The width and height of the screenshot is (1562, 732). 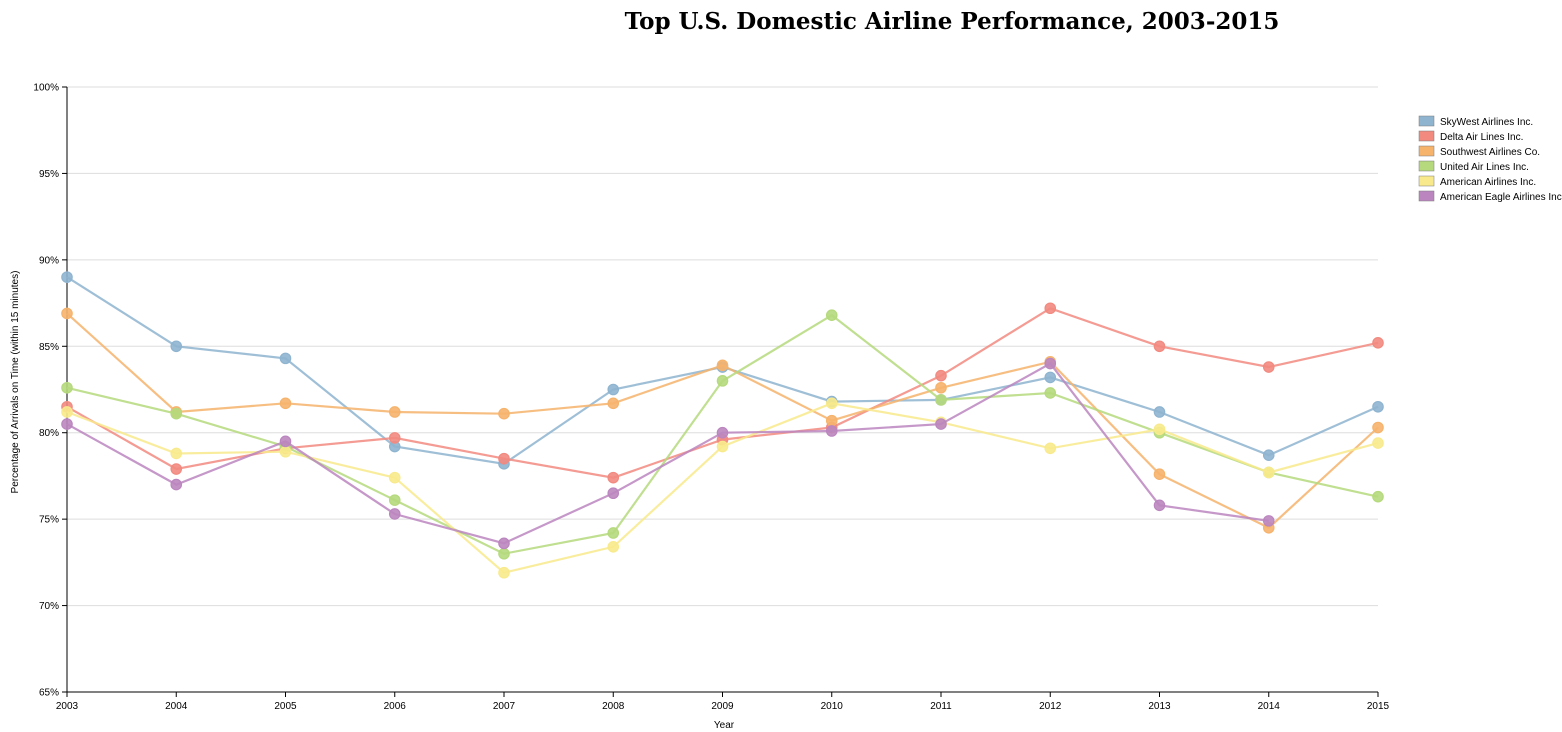 I want to click on x-tick-label: 2010, so click(x=832, y=706).